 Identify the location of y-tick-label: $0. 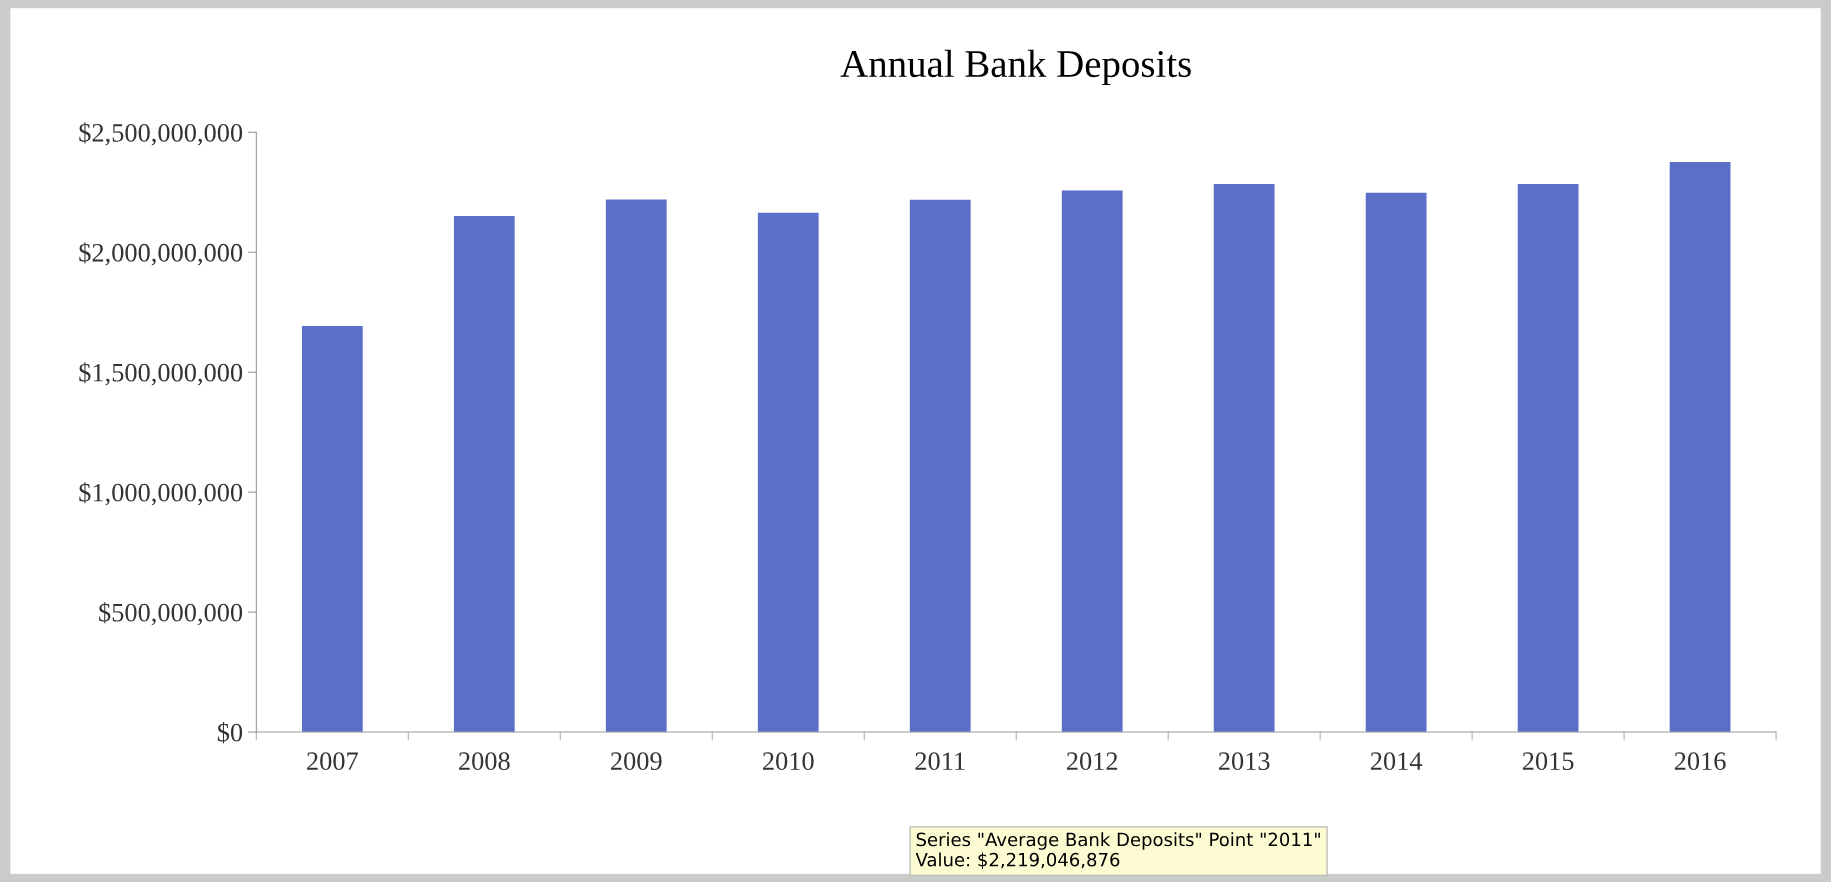
(230, 733).